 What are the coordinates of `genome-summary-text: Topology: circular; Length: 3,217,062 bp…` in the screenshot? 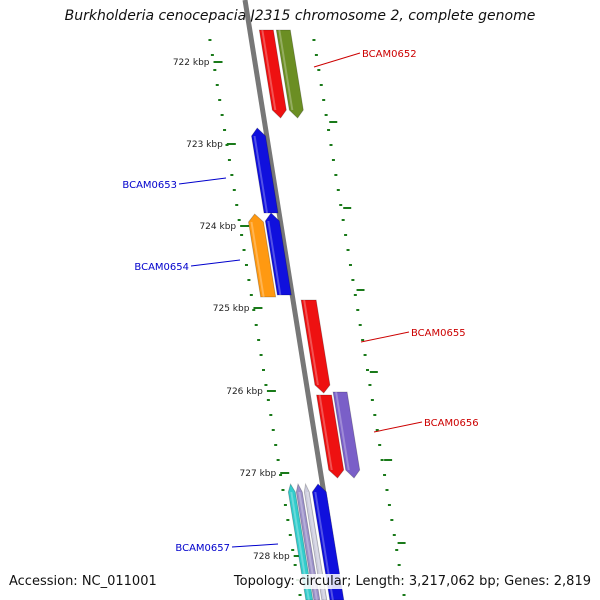 It's located at (412, 581).